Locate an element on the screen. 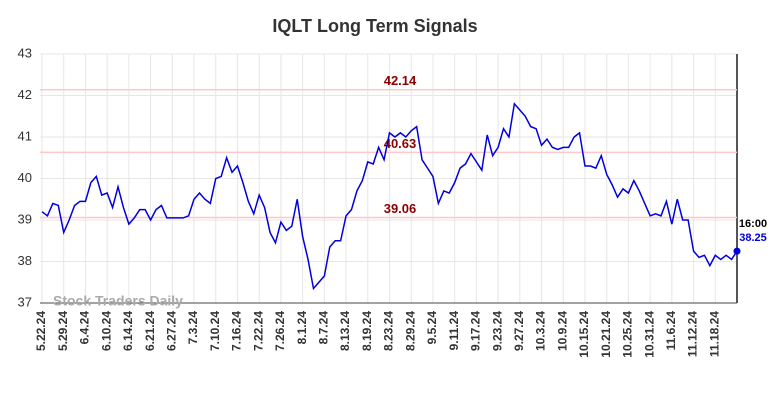 This screenshot has width=784, height=398. y-tick-label: 40 is located at coordinates (25, 177).